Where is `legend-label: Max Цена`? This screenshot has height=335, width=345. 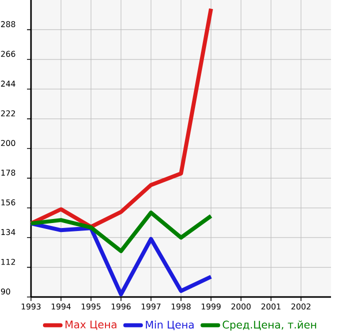 legend-label: Max Цена is located at coordinates (91, 325).